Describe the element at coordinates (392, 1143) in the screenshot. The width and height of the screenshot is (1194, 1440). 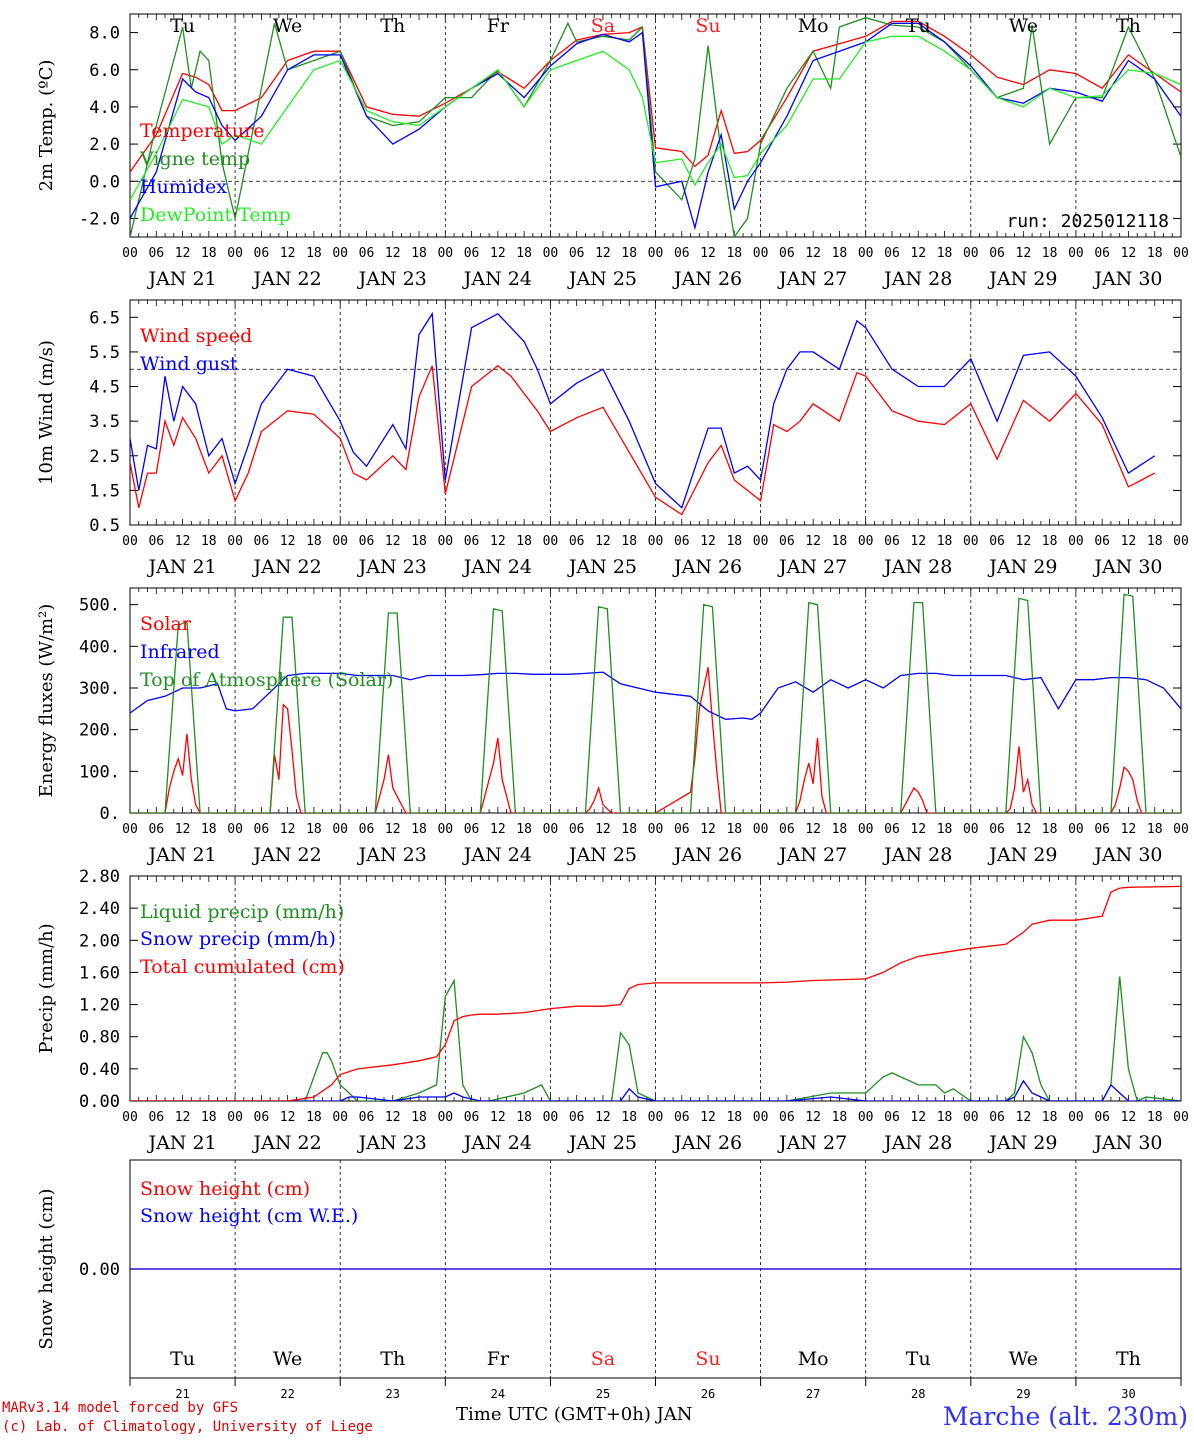
I see `x-date-label: JAN 23` at that location.